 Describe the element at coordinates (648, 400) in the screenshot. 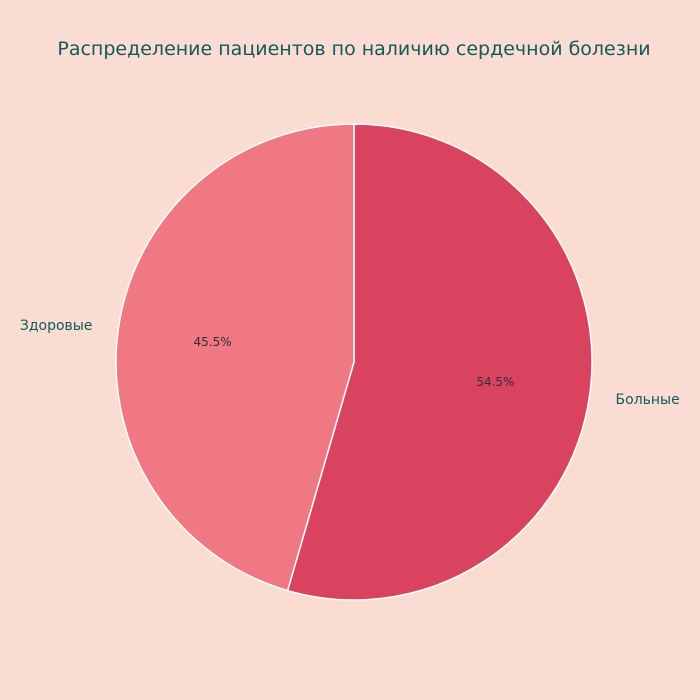

I see `slice-label-1: Больные` at that location.